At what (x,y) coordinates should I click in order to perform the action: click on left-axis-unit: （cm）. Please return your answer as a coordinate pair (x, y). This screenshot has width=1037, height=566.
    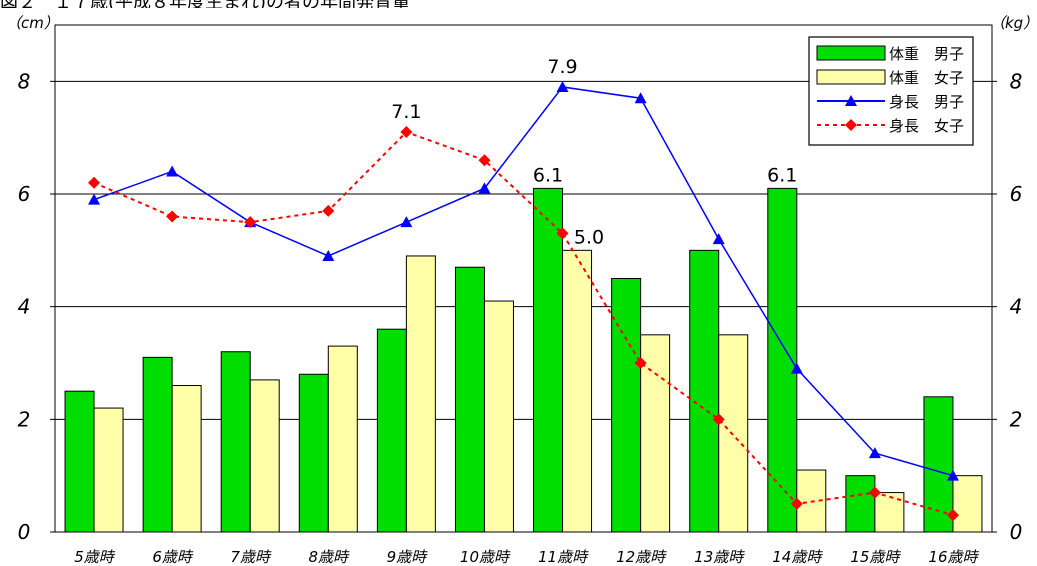
    Looking at the image, I should click on (32, 23).